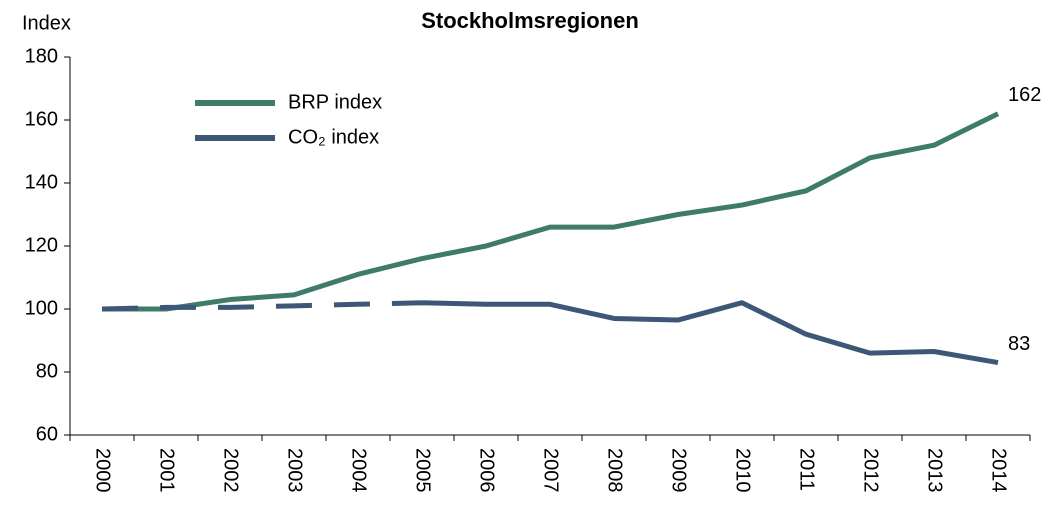 The height and width of the screenshot is (506, 1056). What do you see at coordinates (41, 56) in the screenshot?
I see `y-tick-label: 180` at bounding box center [41, 56].